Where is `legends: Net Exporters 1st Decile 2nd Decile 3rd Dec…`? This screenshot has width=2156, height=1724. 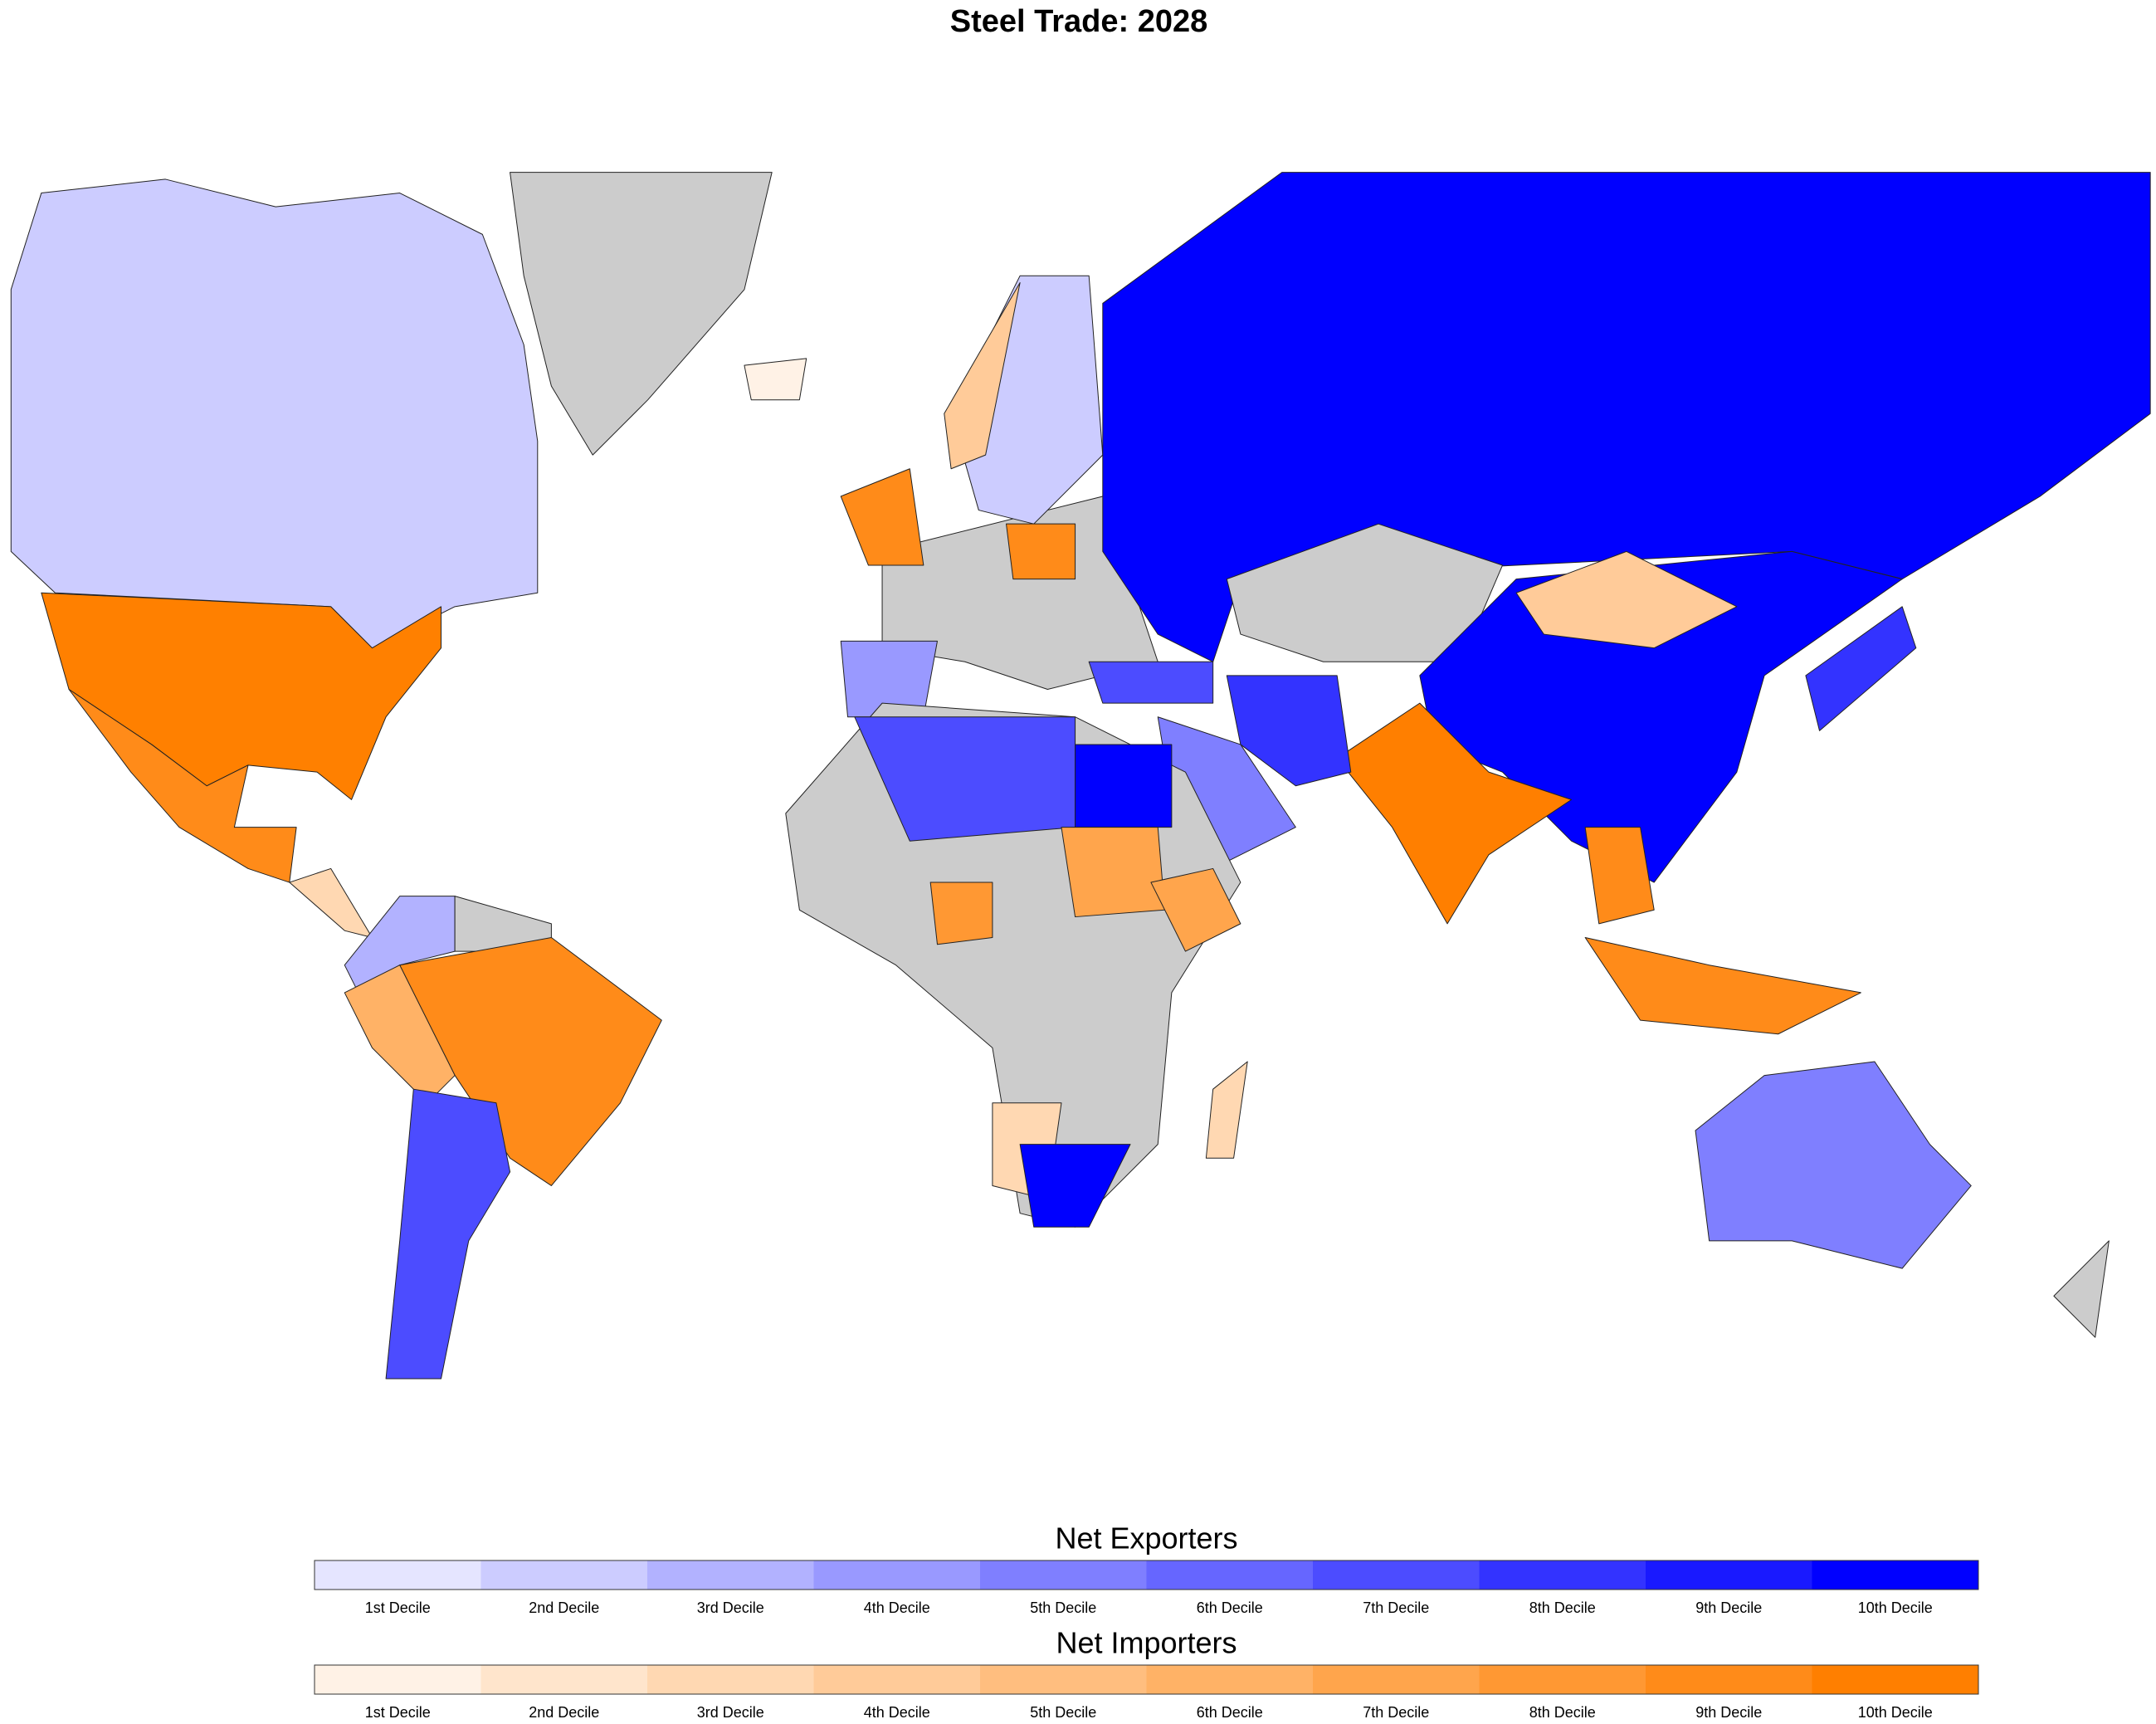
legends: Net Exporters 1st Decile 2nd Decile 3rd Dec… is located at coordinates (1146, 1621).